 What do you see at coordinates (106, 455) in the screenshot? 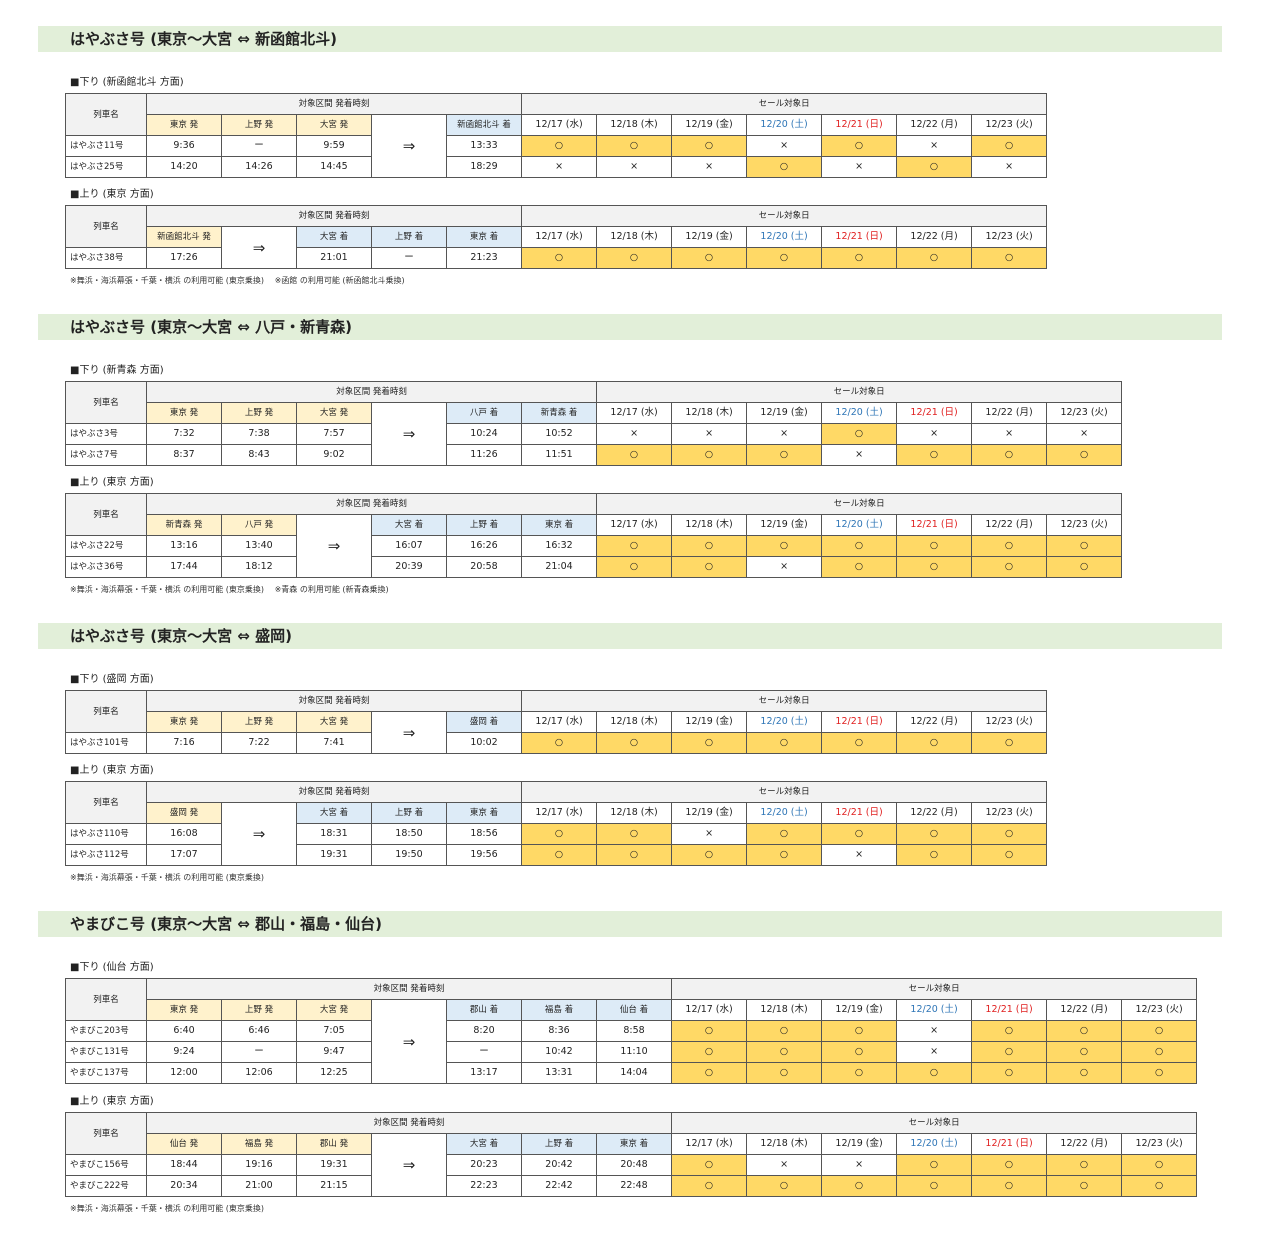
I see `train-name: はやぶさ7号` at bounding box center [106, 455].